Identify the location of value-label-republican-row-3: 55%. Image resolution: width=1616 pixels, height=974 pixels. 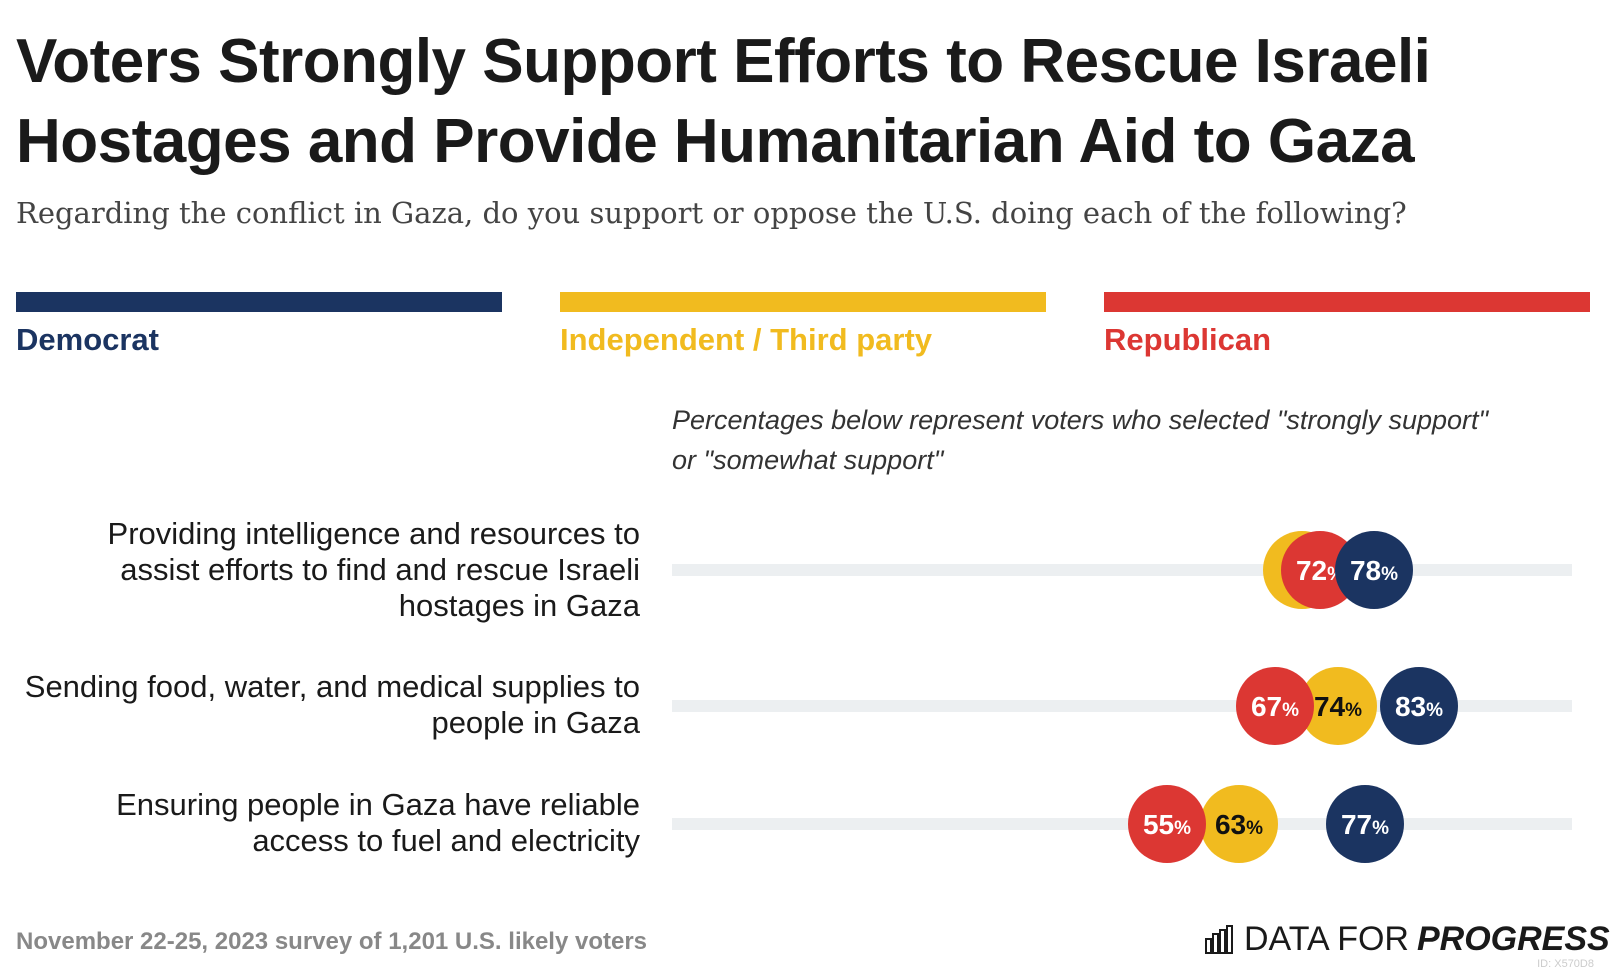
(1167, 824).